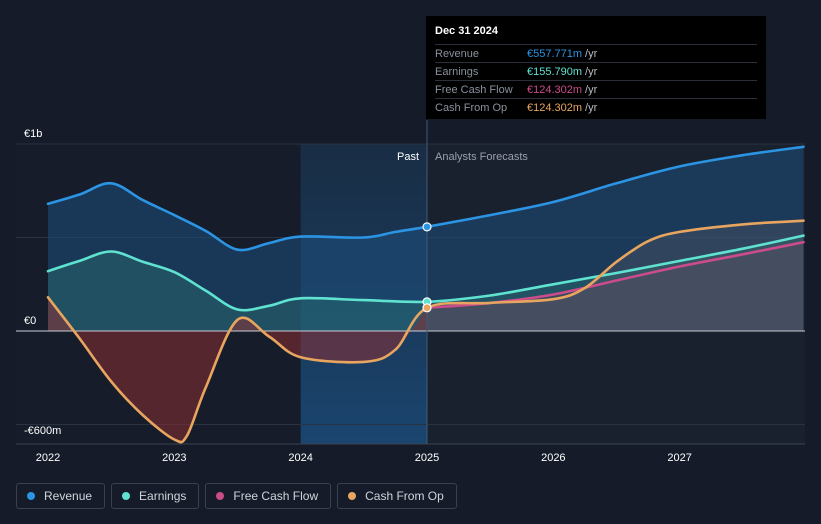 The image size is (821, 524). Describe the element at coordinates (68, 496) in the screenshot. I see `legend-label: Revenue` at that location.